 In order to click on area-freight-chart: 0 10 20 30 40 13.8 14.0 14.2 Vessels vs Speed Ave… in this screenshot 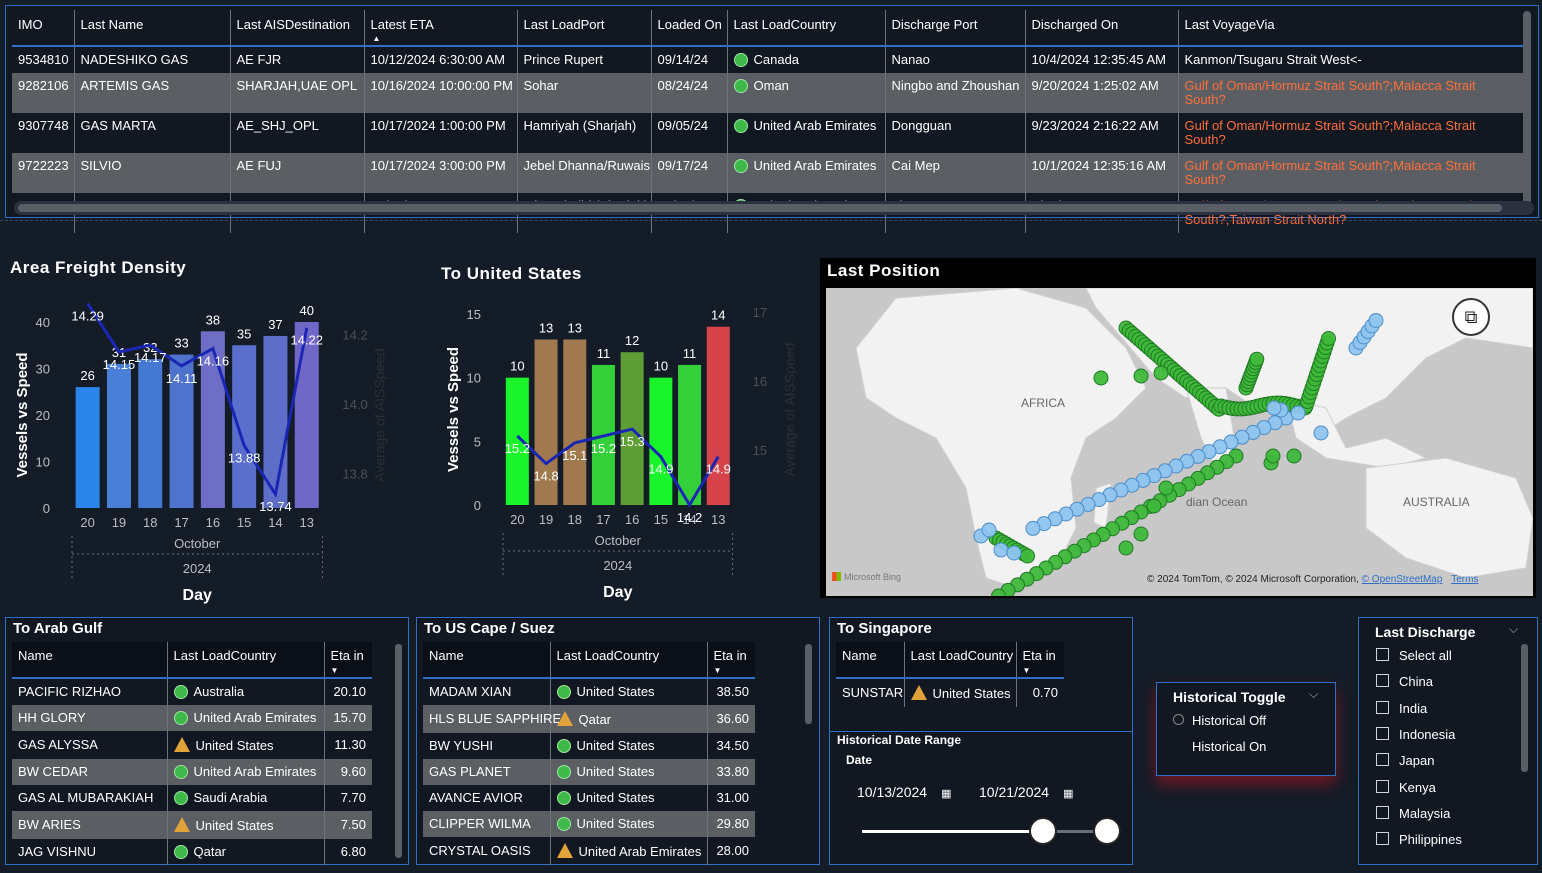, I will do `click(210, 445)`.